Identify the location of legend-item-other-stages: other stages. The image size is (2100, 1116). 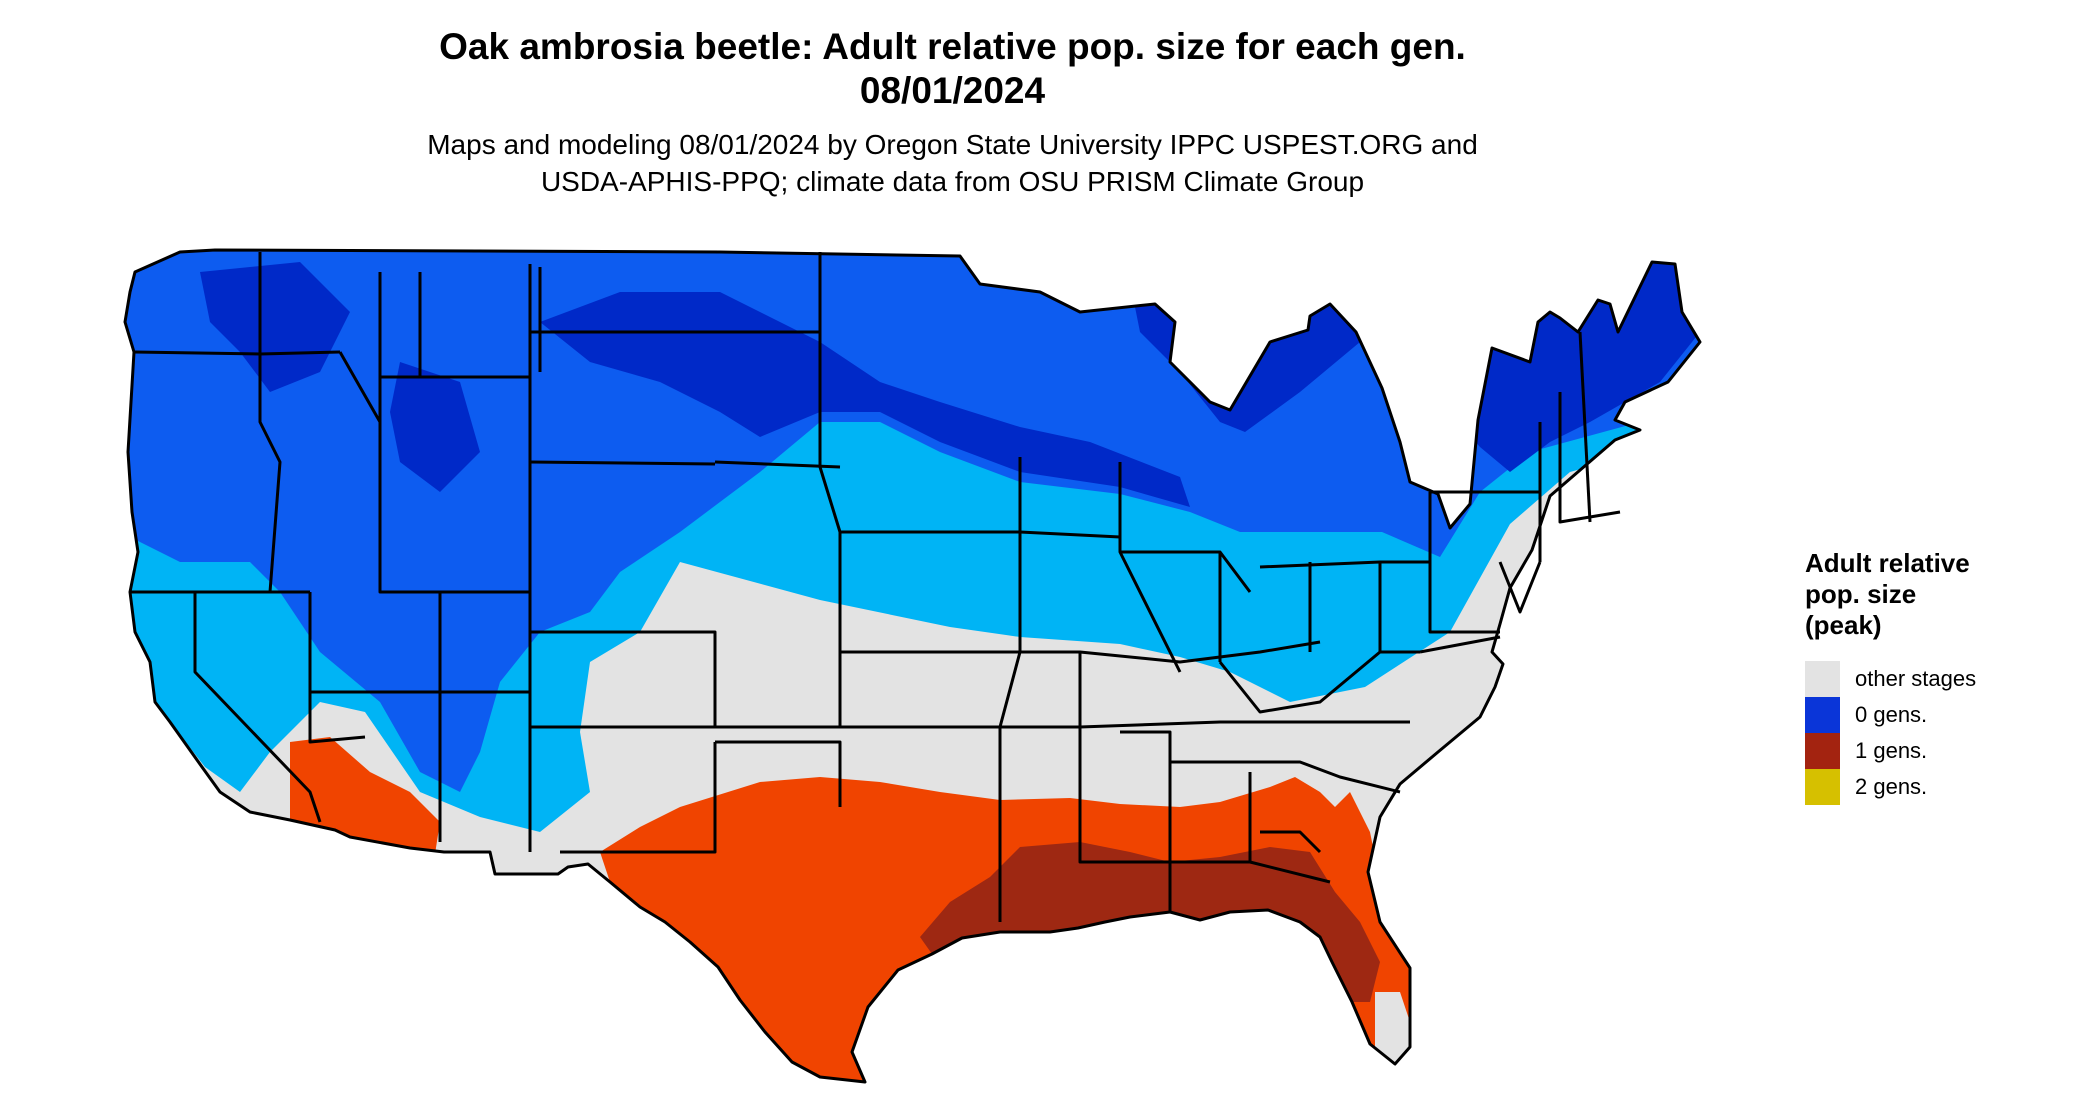
(1950, 679).